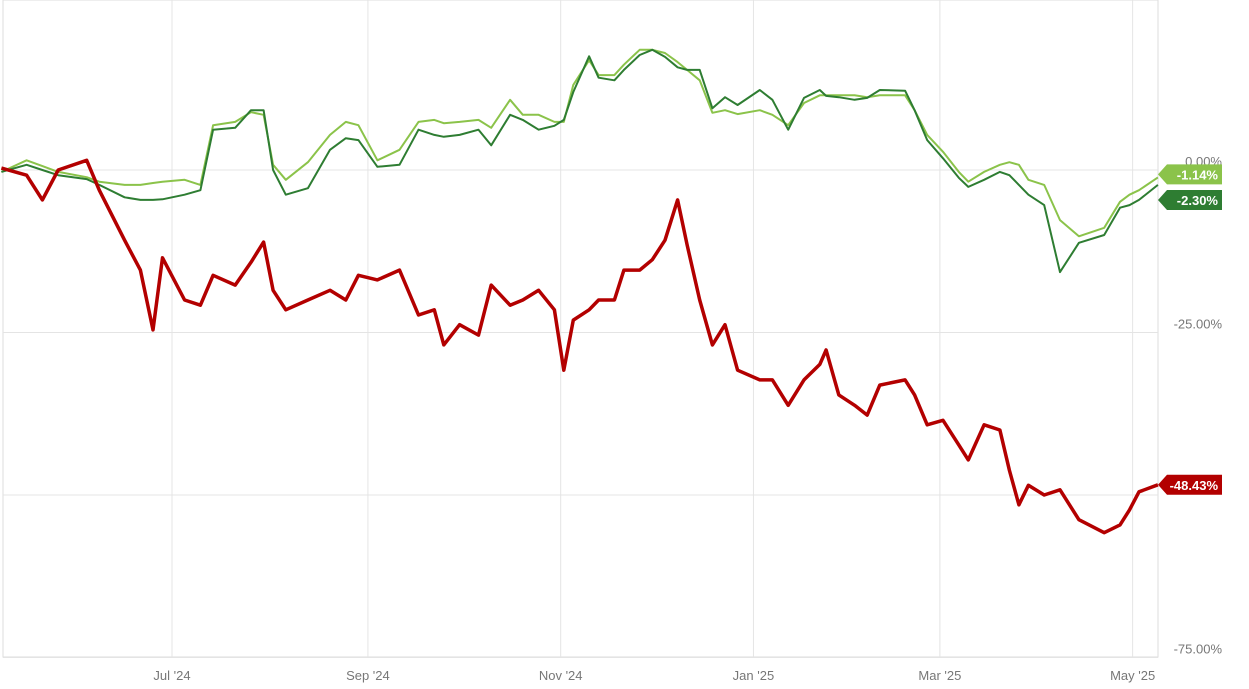 The width and height of the screenshot is (1249, 689). Describe the element at coordinates (1198, 649) in the screenshot. I see `y-tick-label: -75.00%` at that location.